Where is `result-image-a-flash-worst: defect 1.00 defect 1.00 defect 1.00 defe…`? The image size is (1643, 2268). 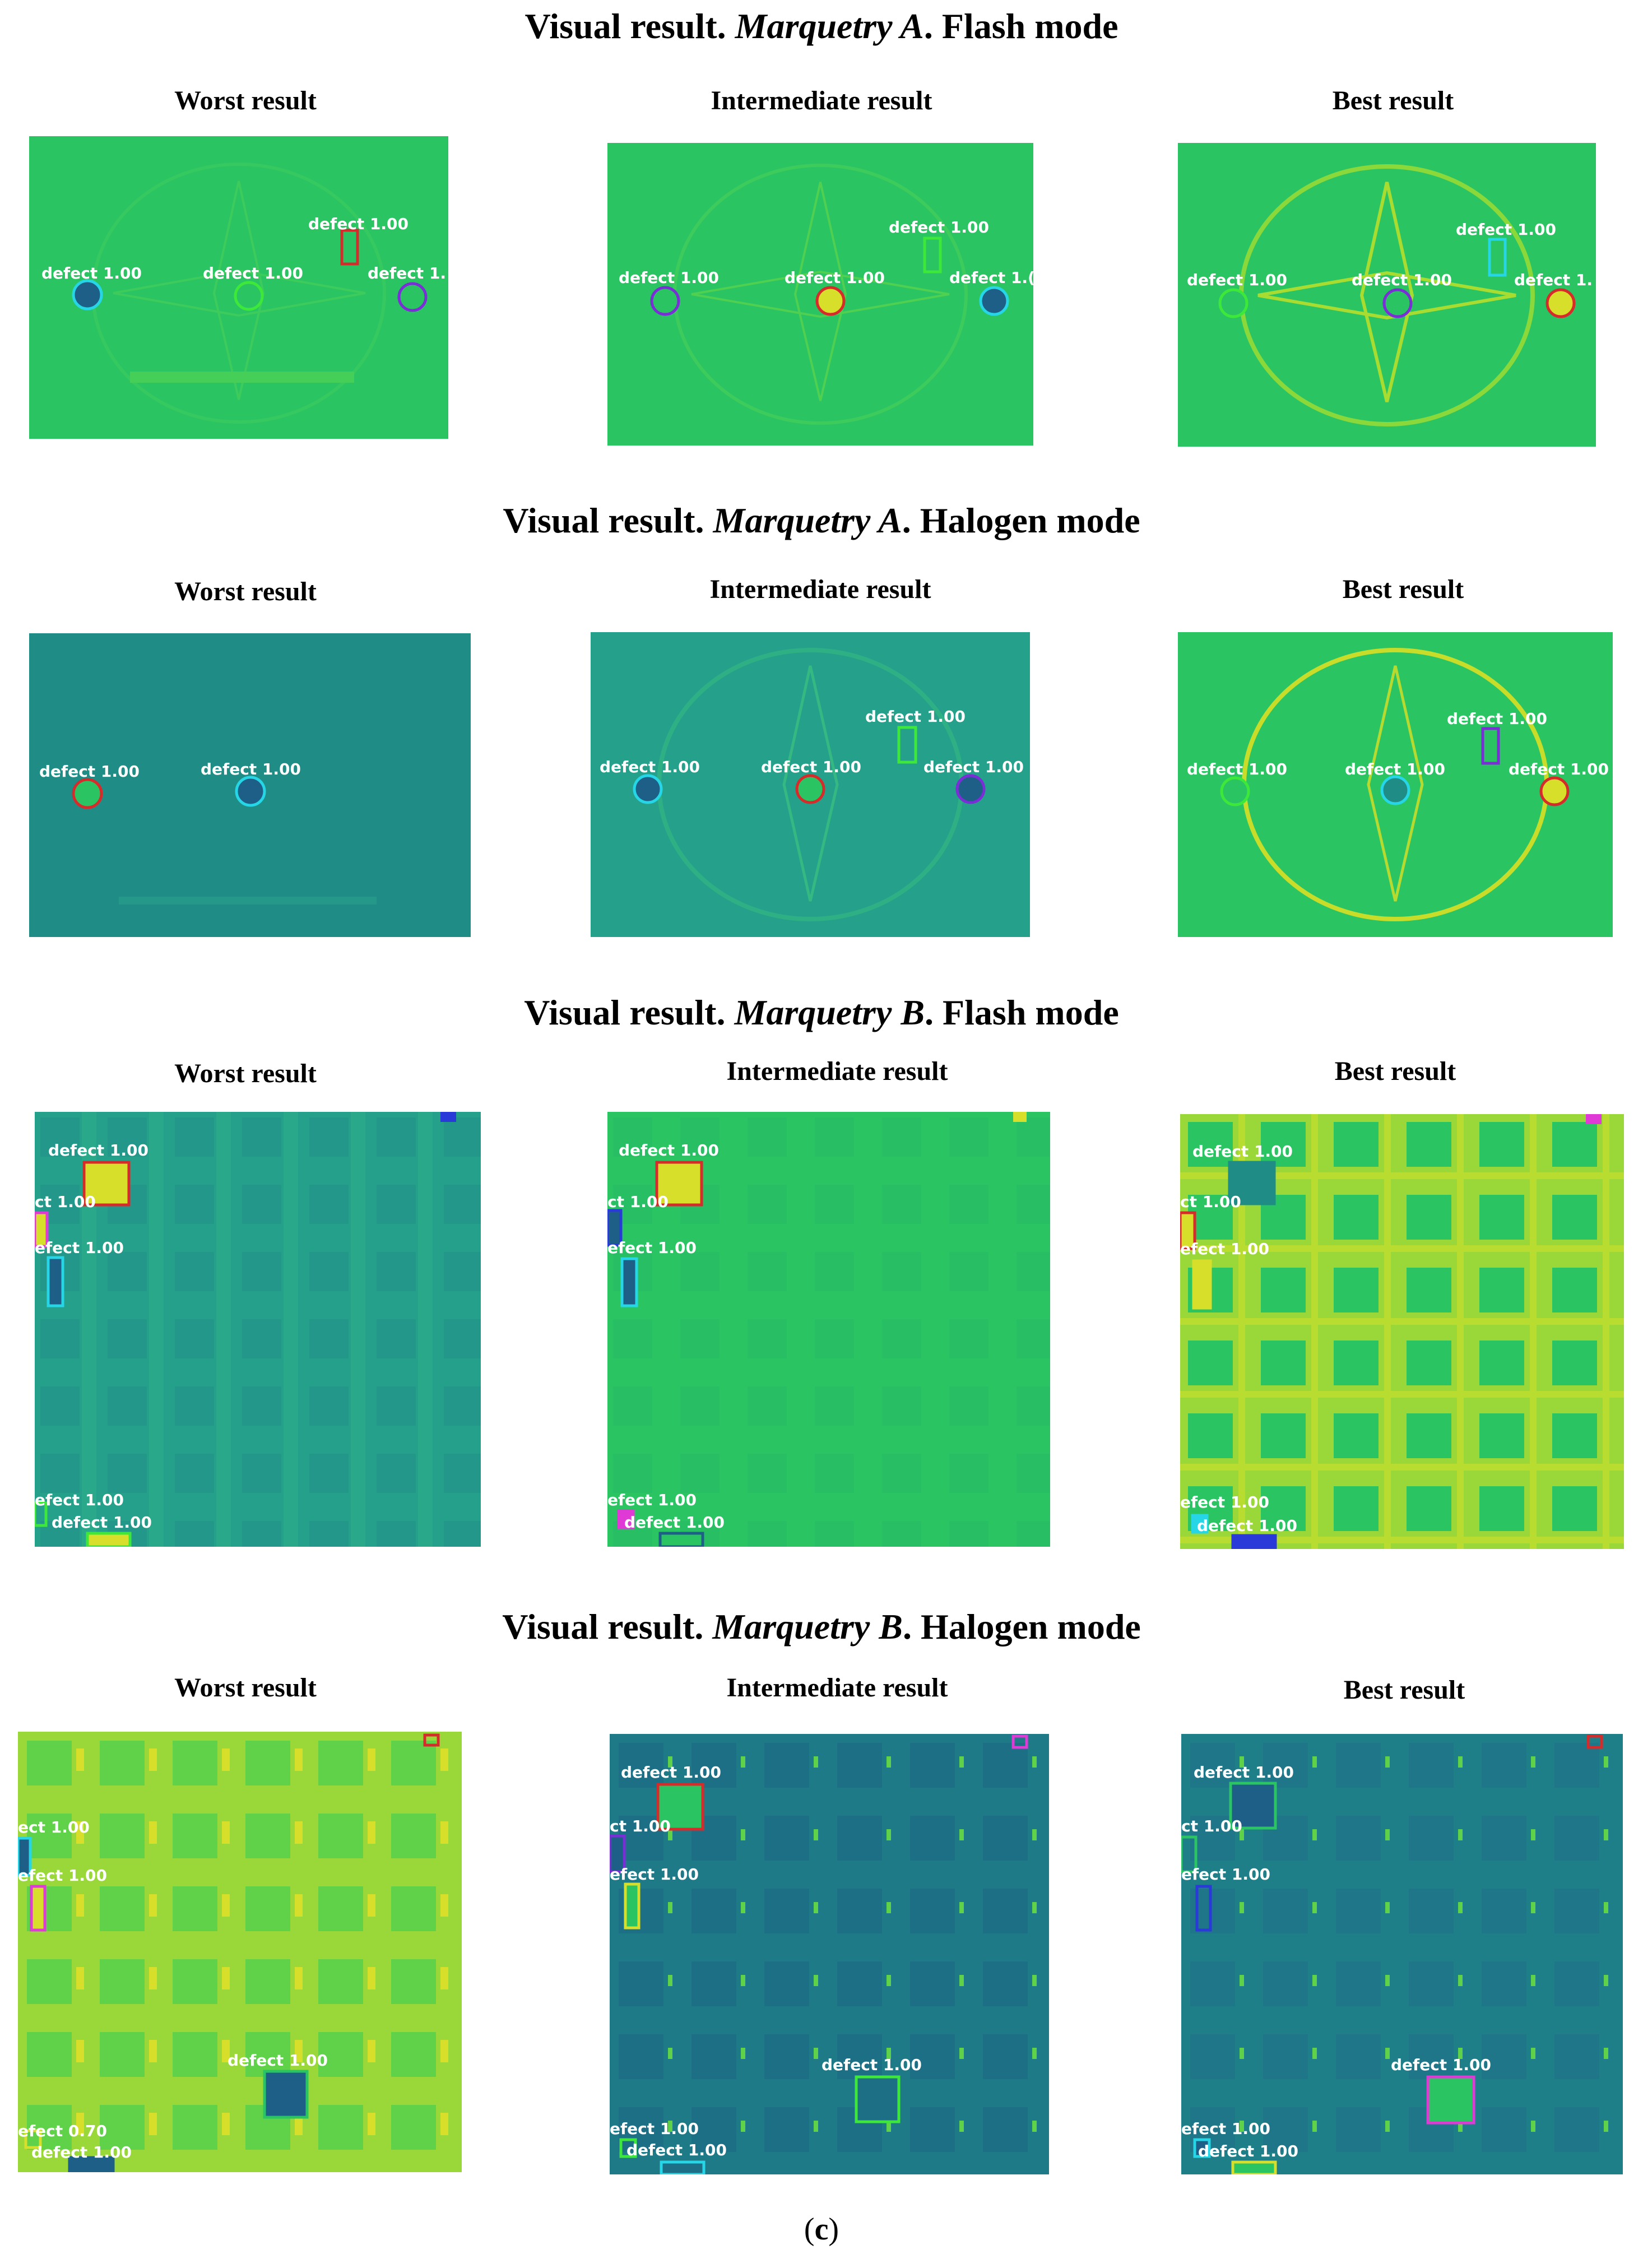 result-image-a-flash-worst: defect 1.00 defect 1.00 defect 1.00 defe… is located at coordinates (238, 287).